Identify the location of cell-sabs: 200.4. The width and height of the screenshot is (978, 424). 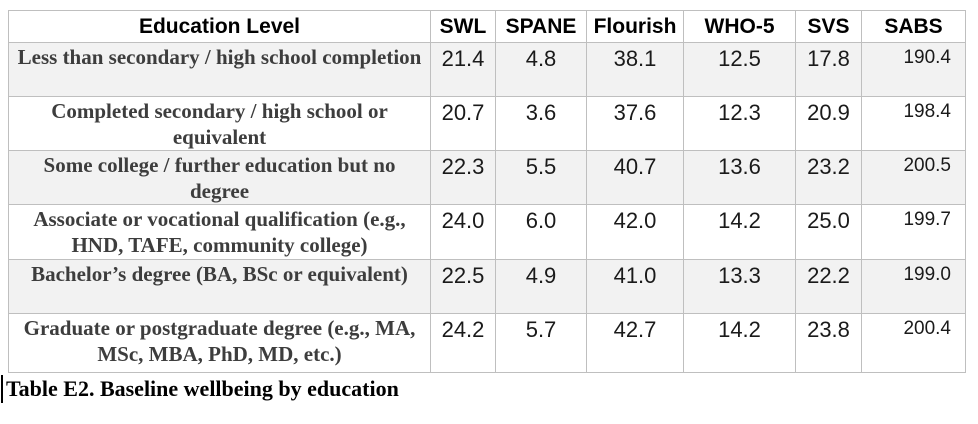
(913, 343).